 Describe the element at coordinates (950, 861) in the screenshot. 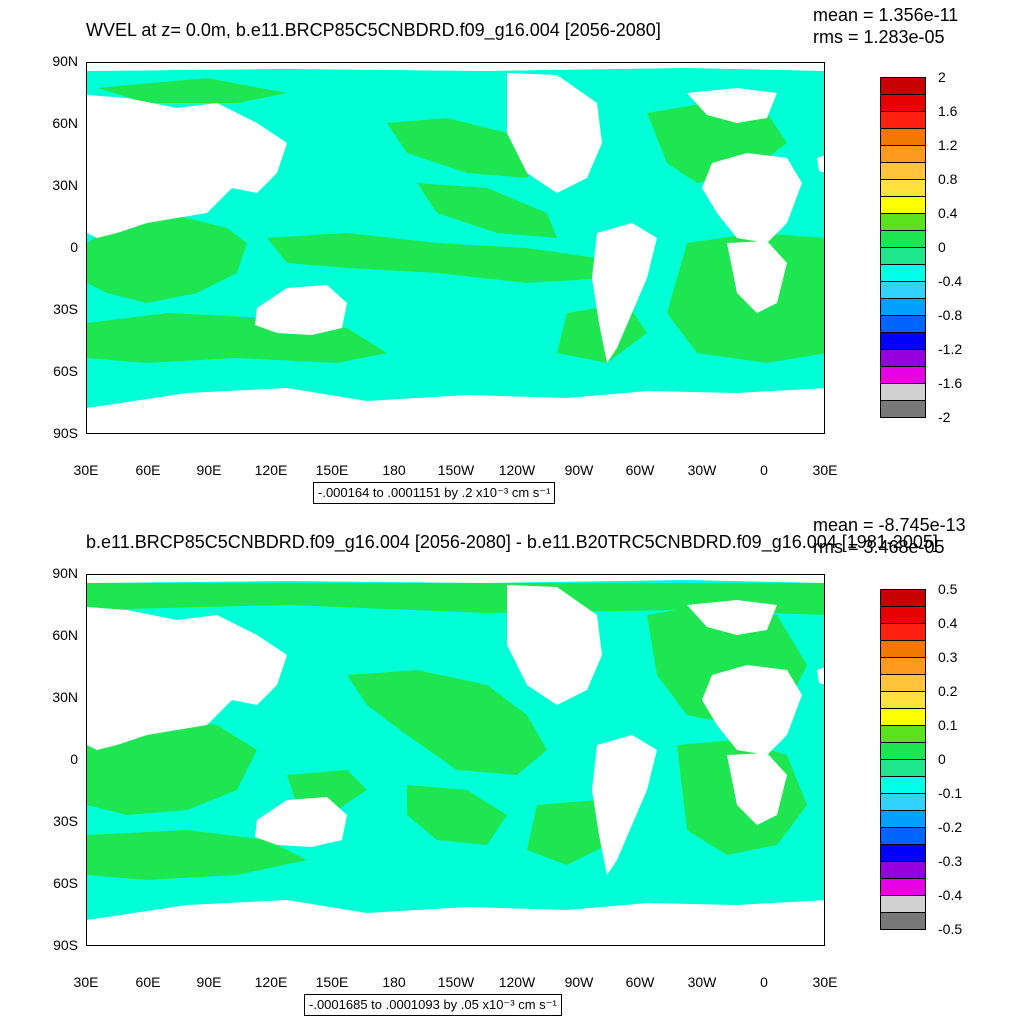

I see `colorbar-label: -0.3` at that location.